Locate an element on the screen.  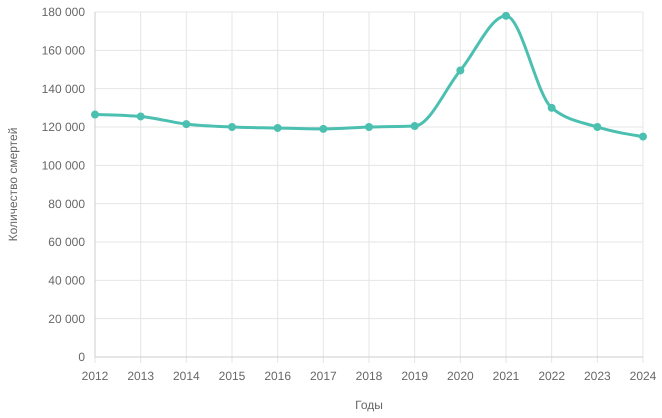
y-tick-label: 120 000 is located at coordinates (64, 127).